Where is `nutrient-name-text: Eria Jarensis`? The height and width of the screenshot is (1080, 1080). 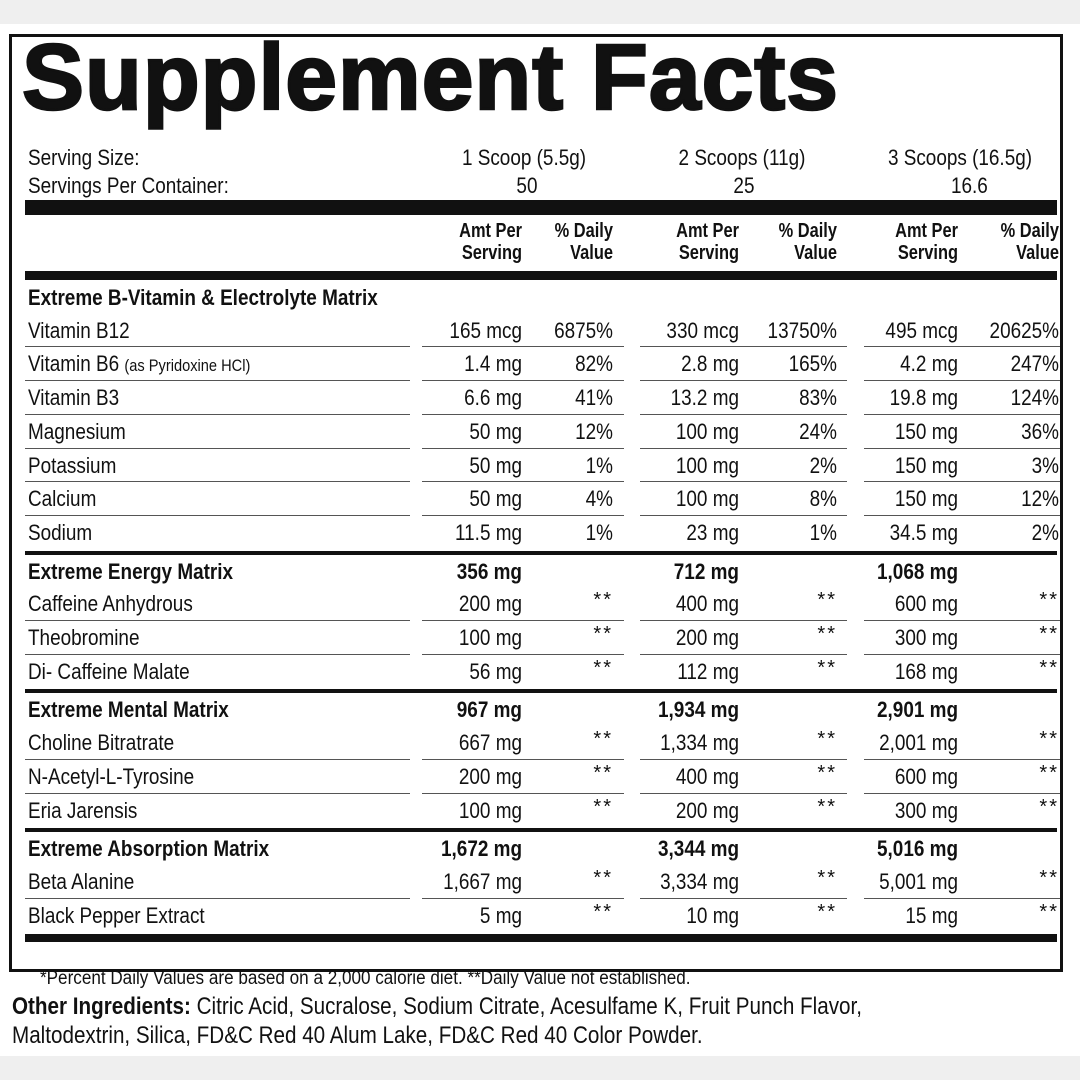
nutrient-name-text: Eria Jarensis is located at coordinates (83, 810).